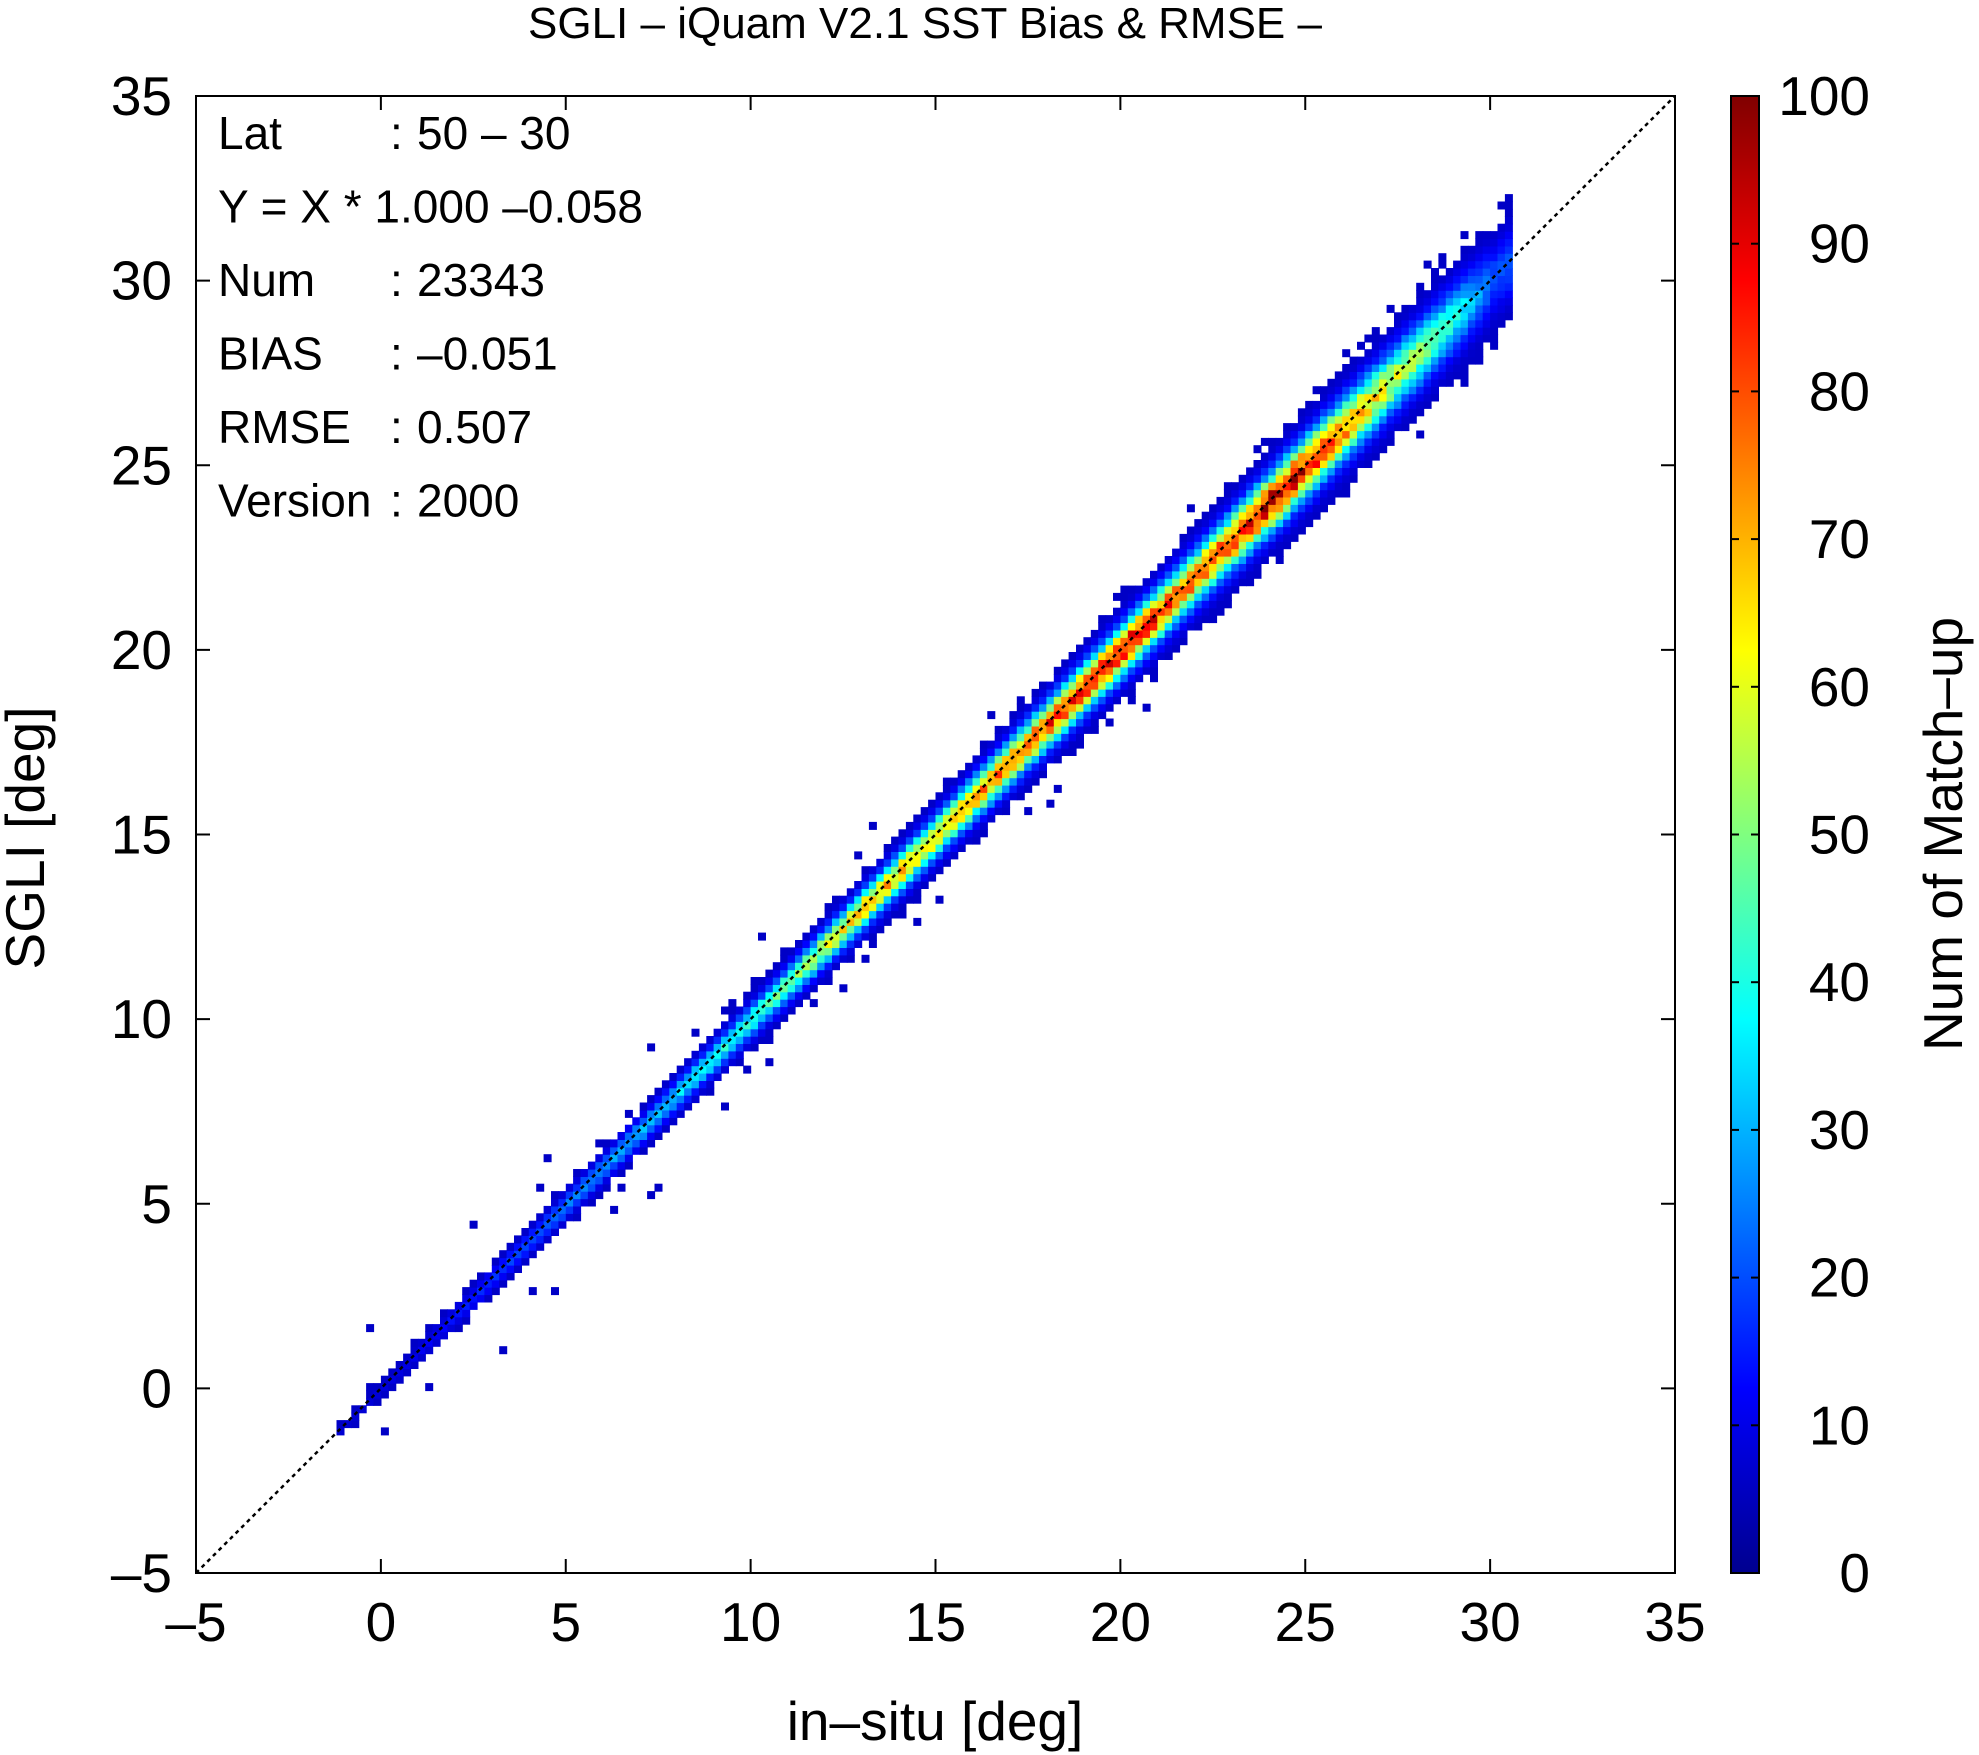 This screenshot has width=1979, height=1755. Describe the element at coordinates (1120, 1622) in the screenshot. I see `x-tick-label: 20` at that location.